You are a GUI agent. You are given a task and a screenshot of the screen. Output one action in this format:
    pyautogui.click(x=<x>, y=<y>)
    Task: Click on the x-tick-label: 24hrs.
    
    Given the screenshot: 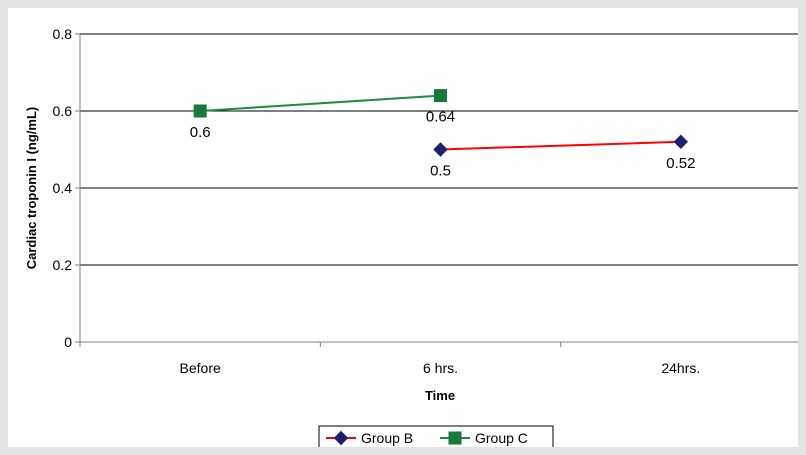 What is the action you would take?
    pyautogui.click(x=680, y=368)
    